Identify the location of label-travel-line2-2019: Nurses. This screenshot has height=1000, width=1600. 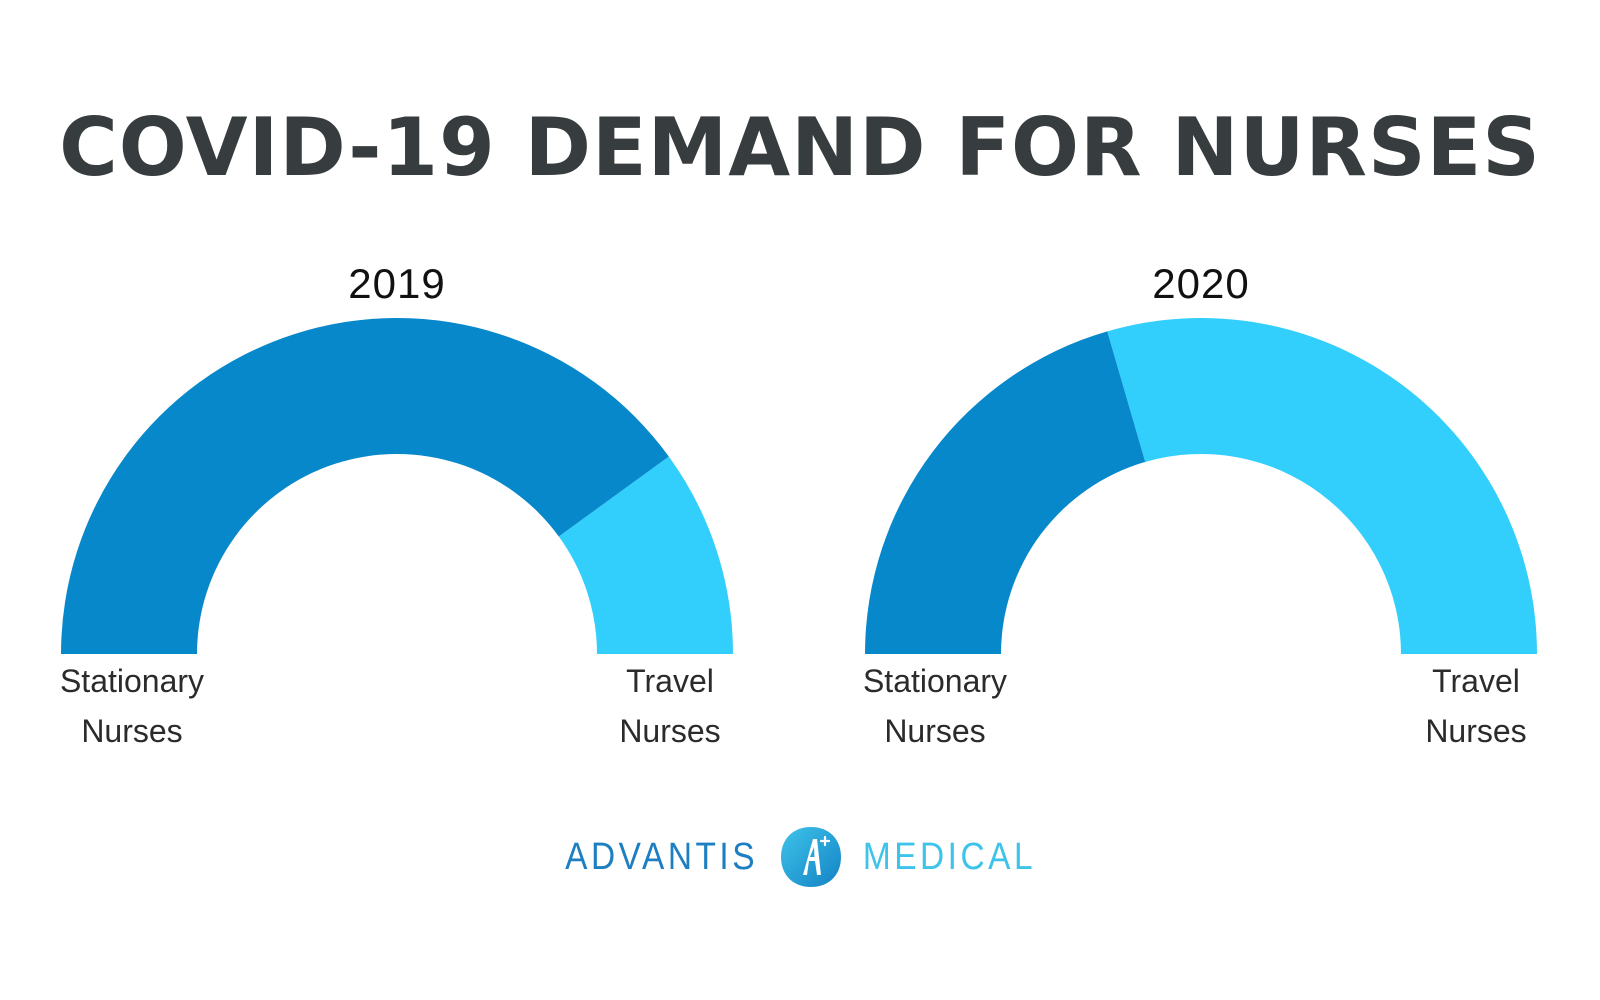
(669, 731).